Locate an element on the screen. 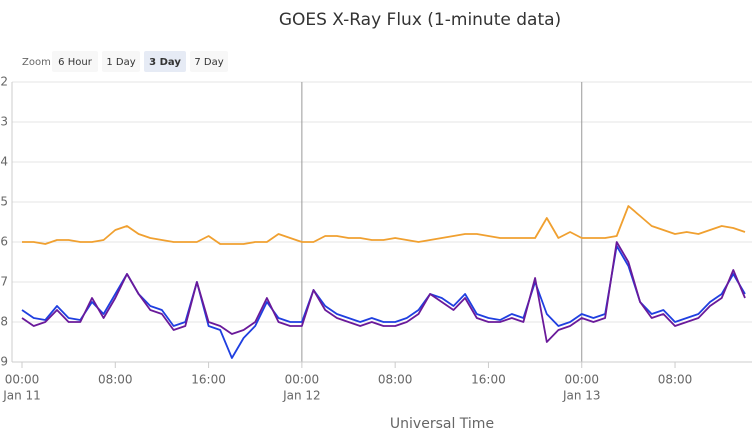 This screenshot has width=752, height=444. zoom-button-label: 1 Day is located at coordinates (120, 62).